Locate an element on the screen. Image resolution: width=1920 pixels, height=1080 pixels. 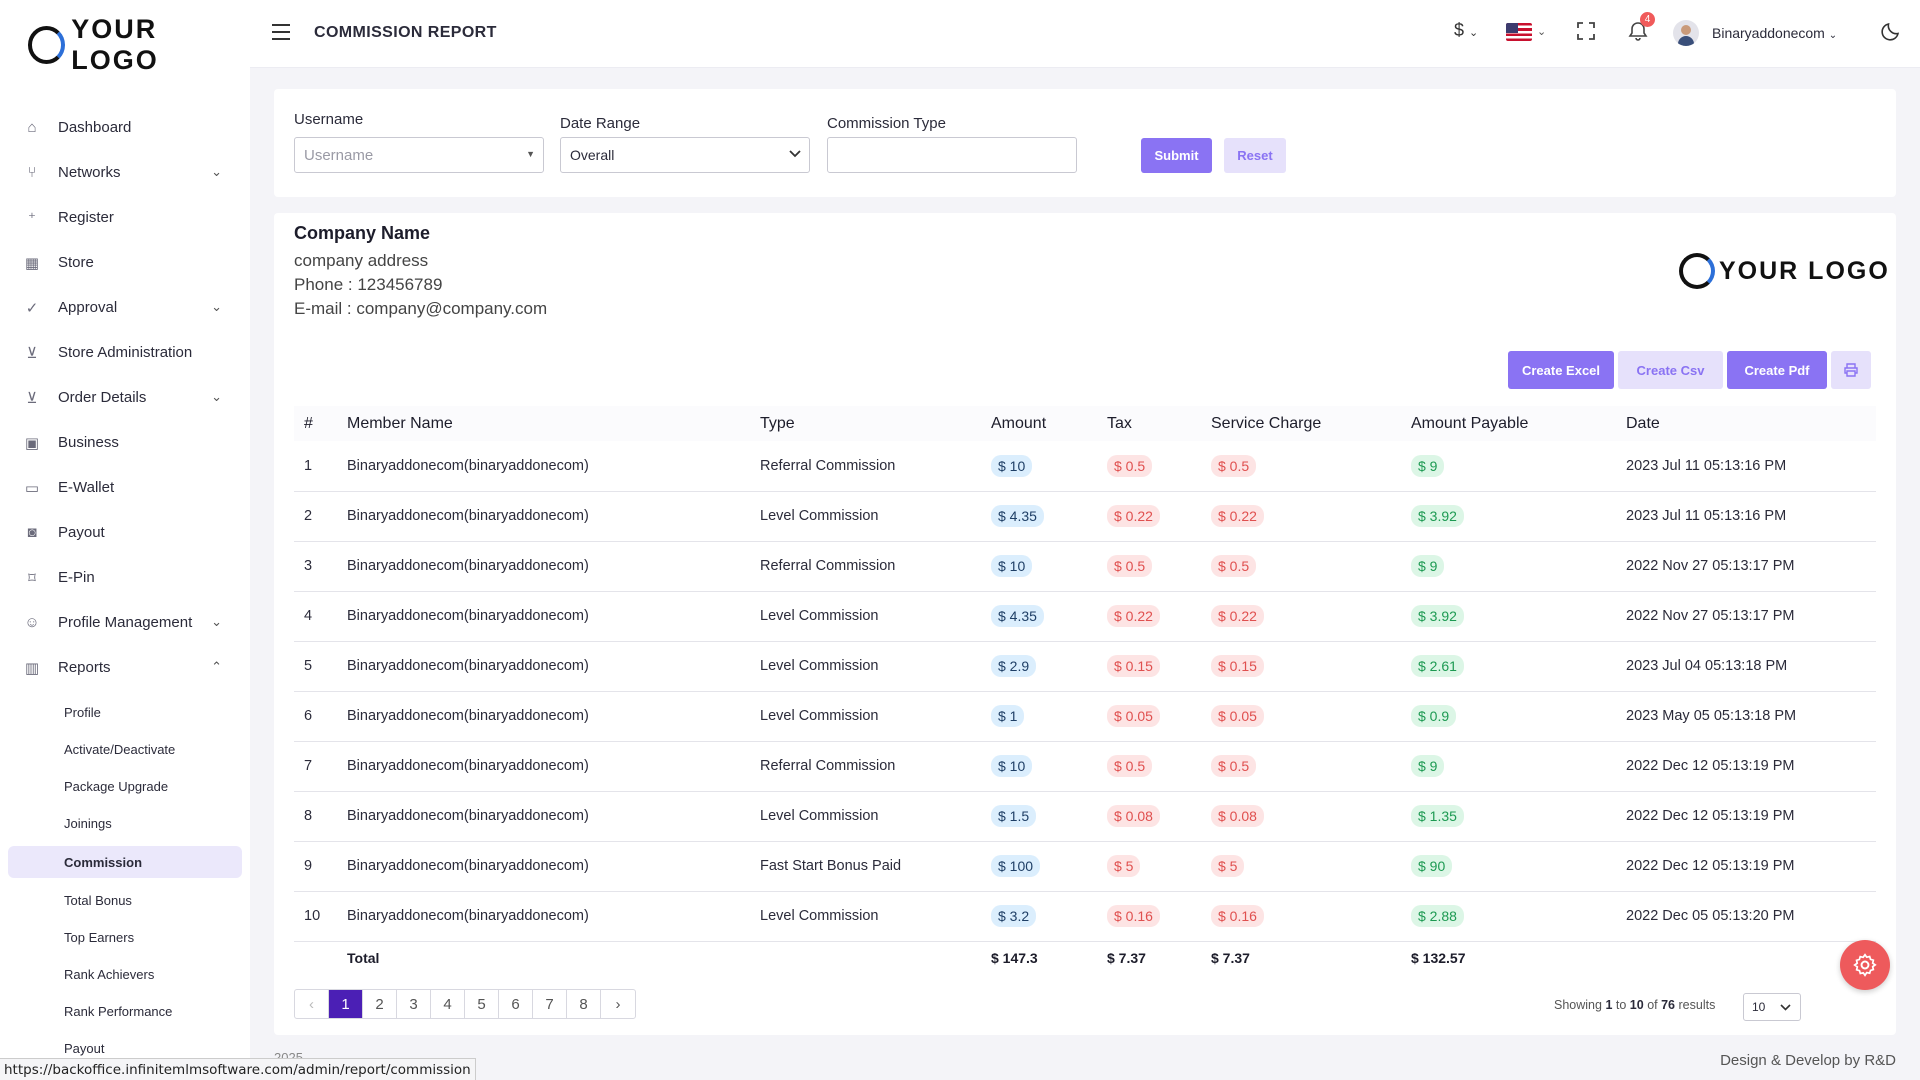
sidebar-item-profile-management: ☺ Profile Management ⌄ is located at coordinates (125, 622).